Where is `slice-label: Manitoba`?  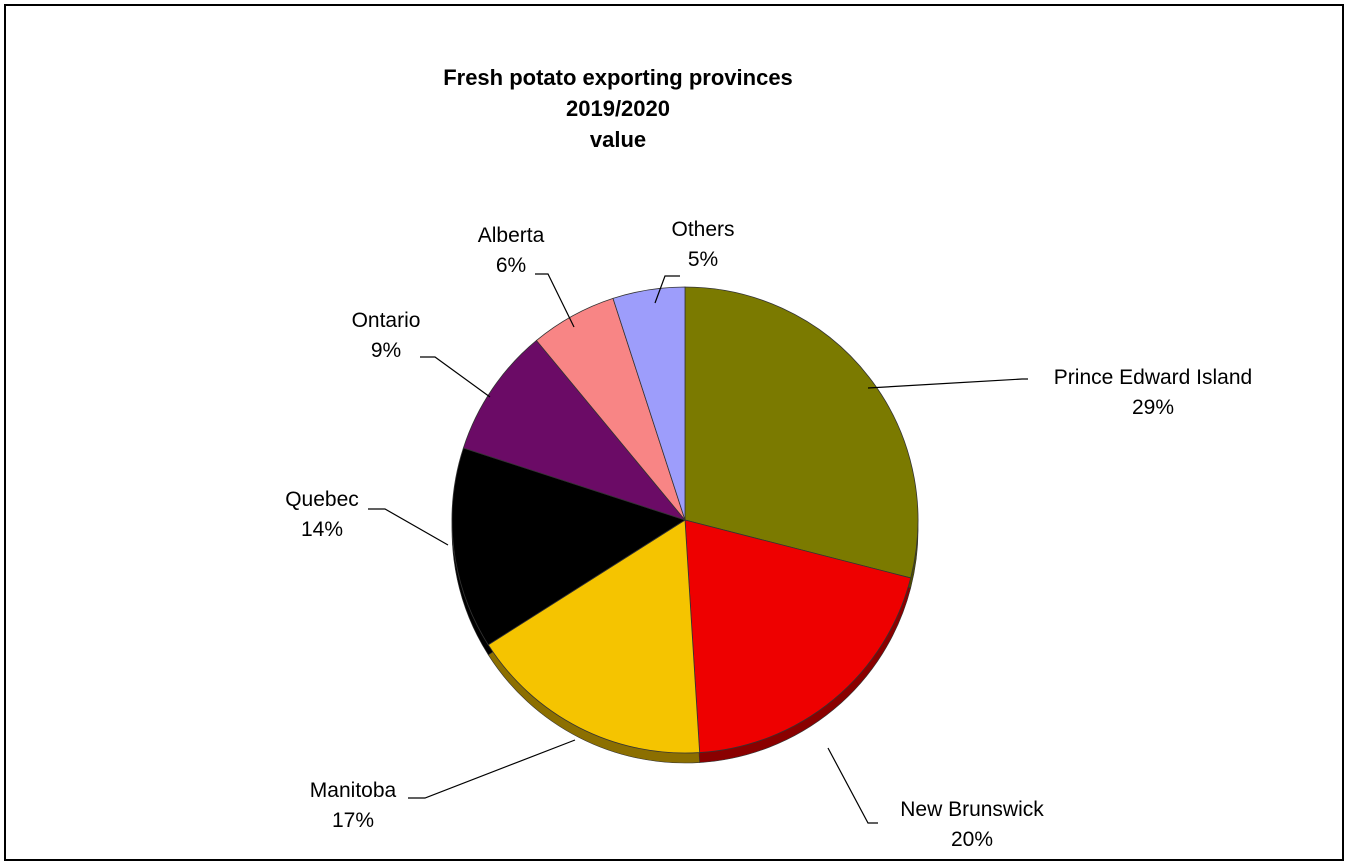
slice-label: Manitoba is located at coordinates (353, 790).